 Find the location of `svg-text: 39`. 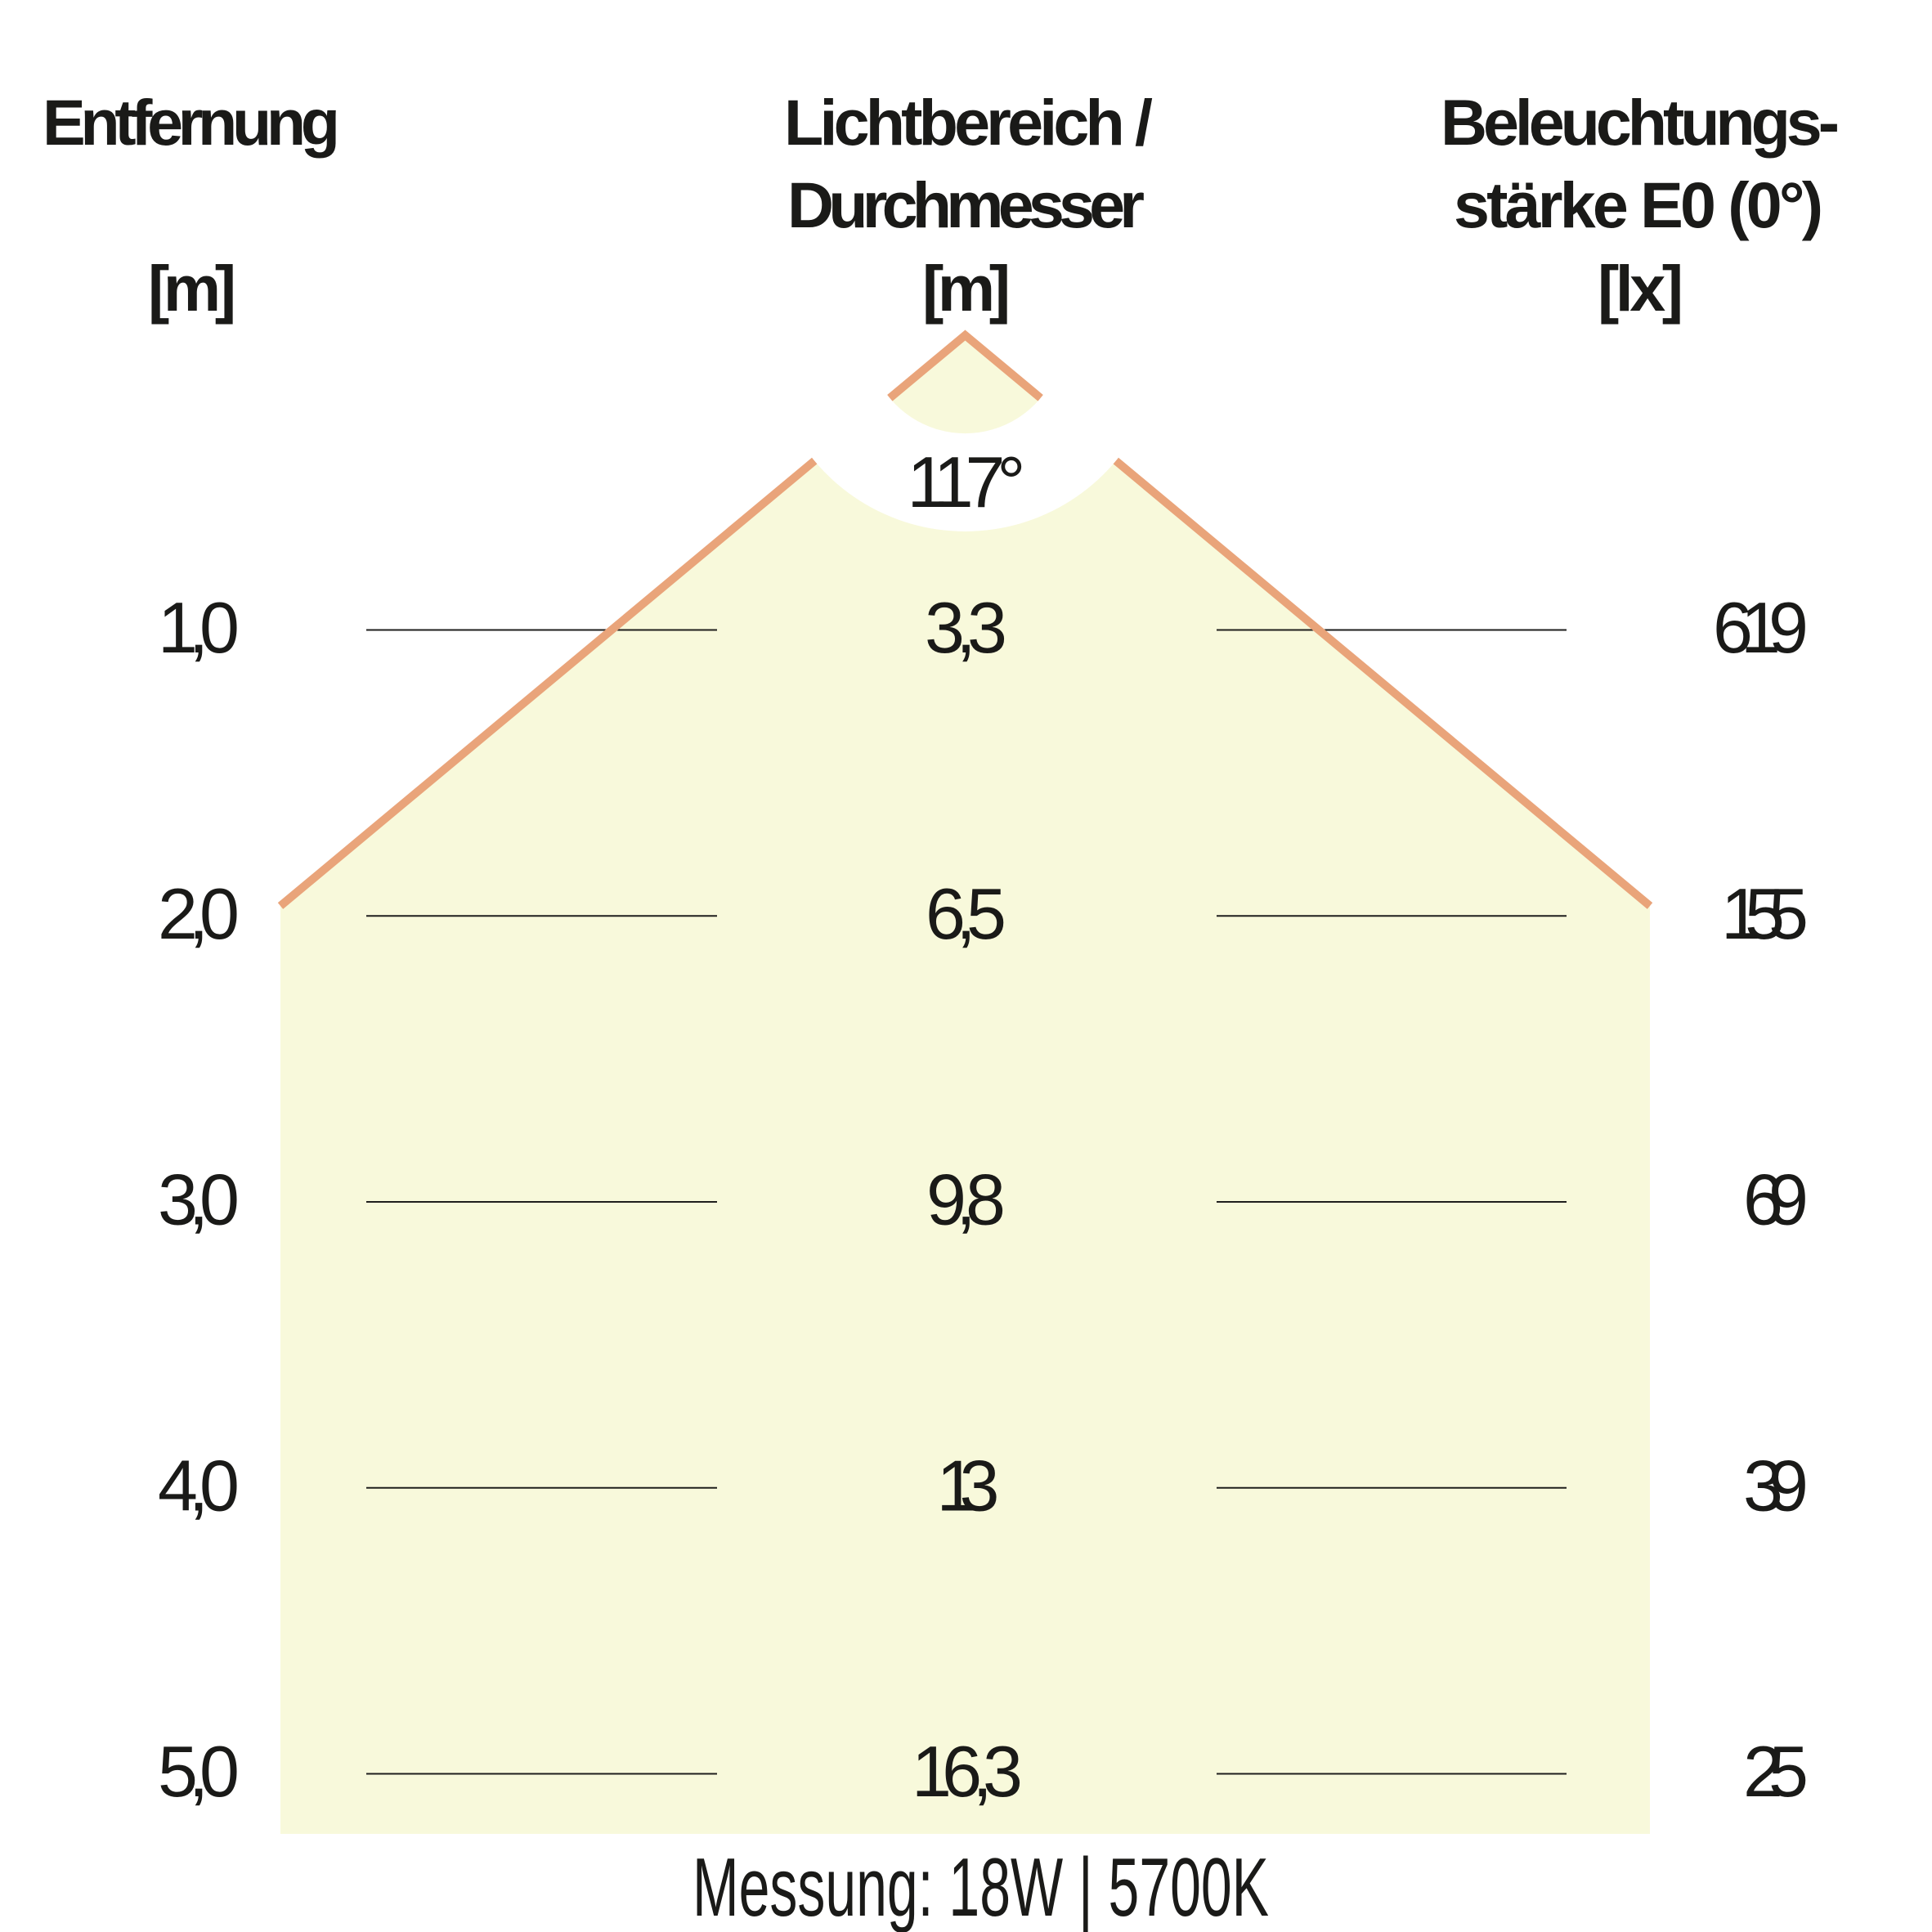

svg-text: 39 is located at coordinates (1776, 1485).